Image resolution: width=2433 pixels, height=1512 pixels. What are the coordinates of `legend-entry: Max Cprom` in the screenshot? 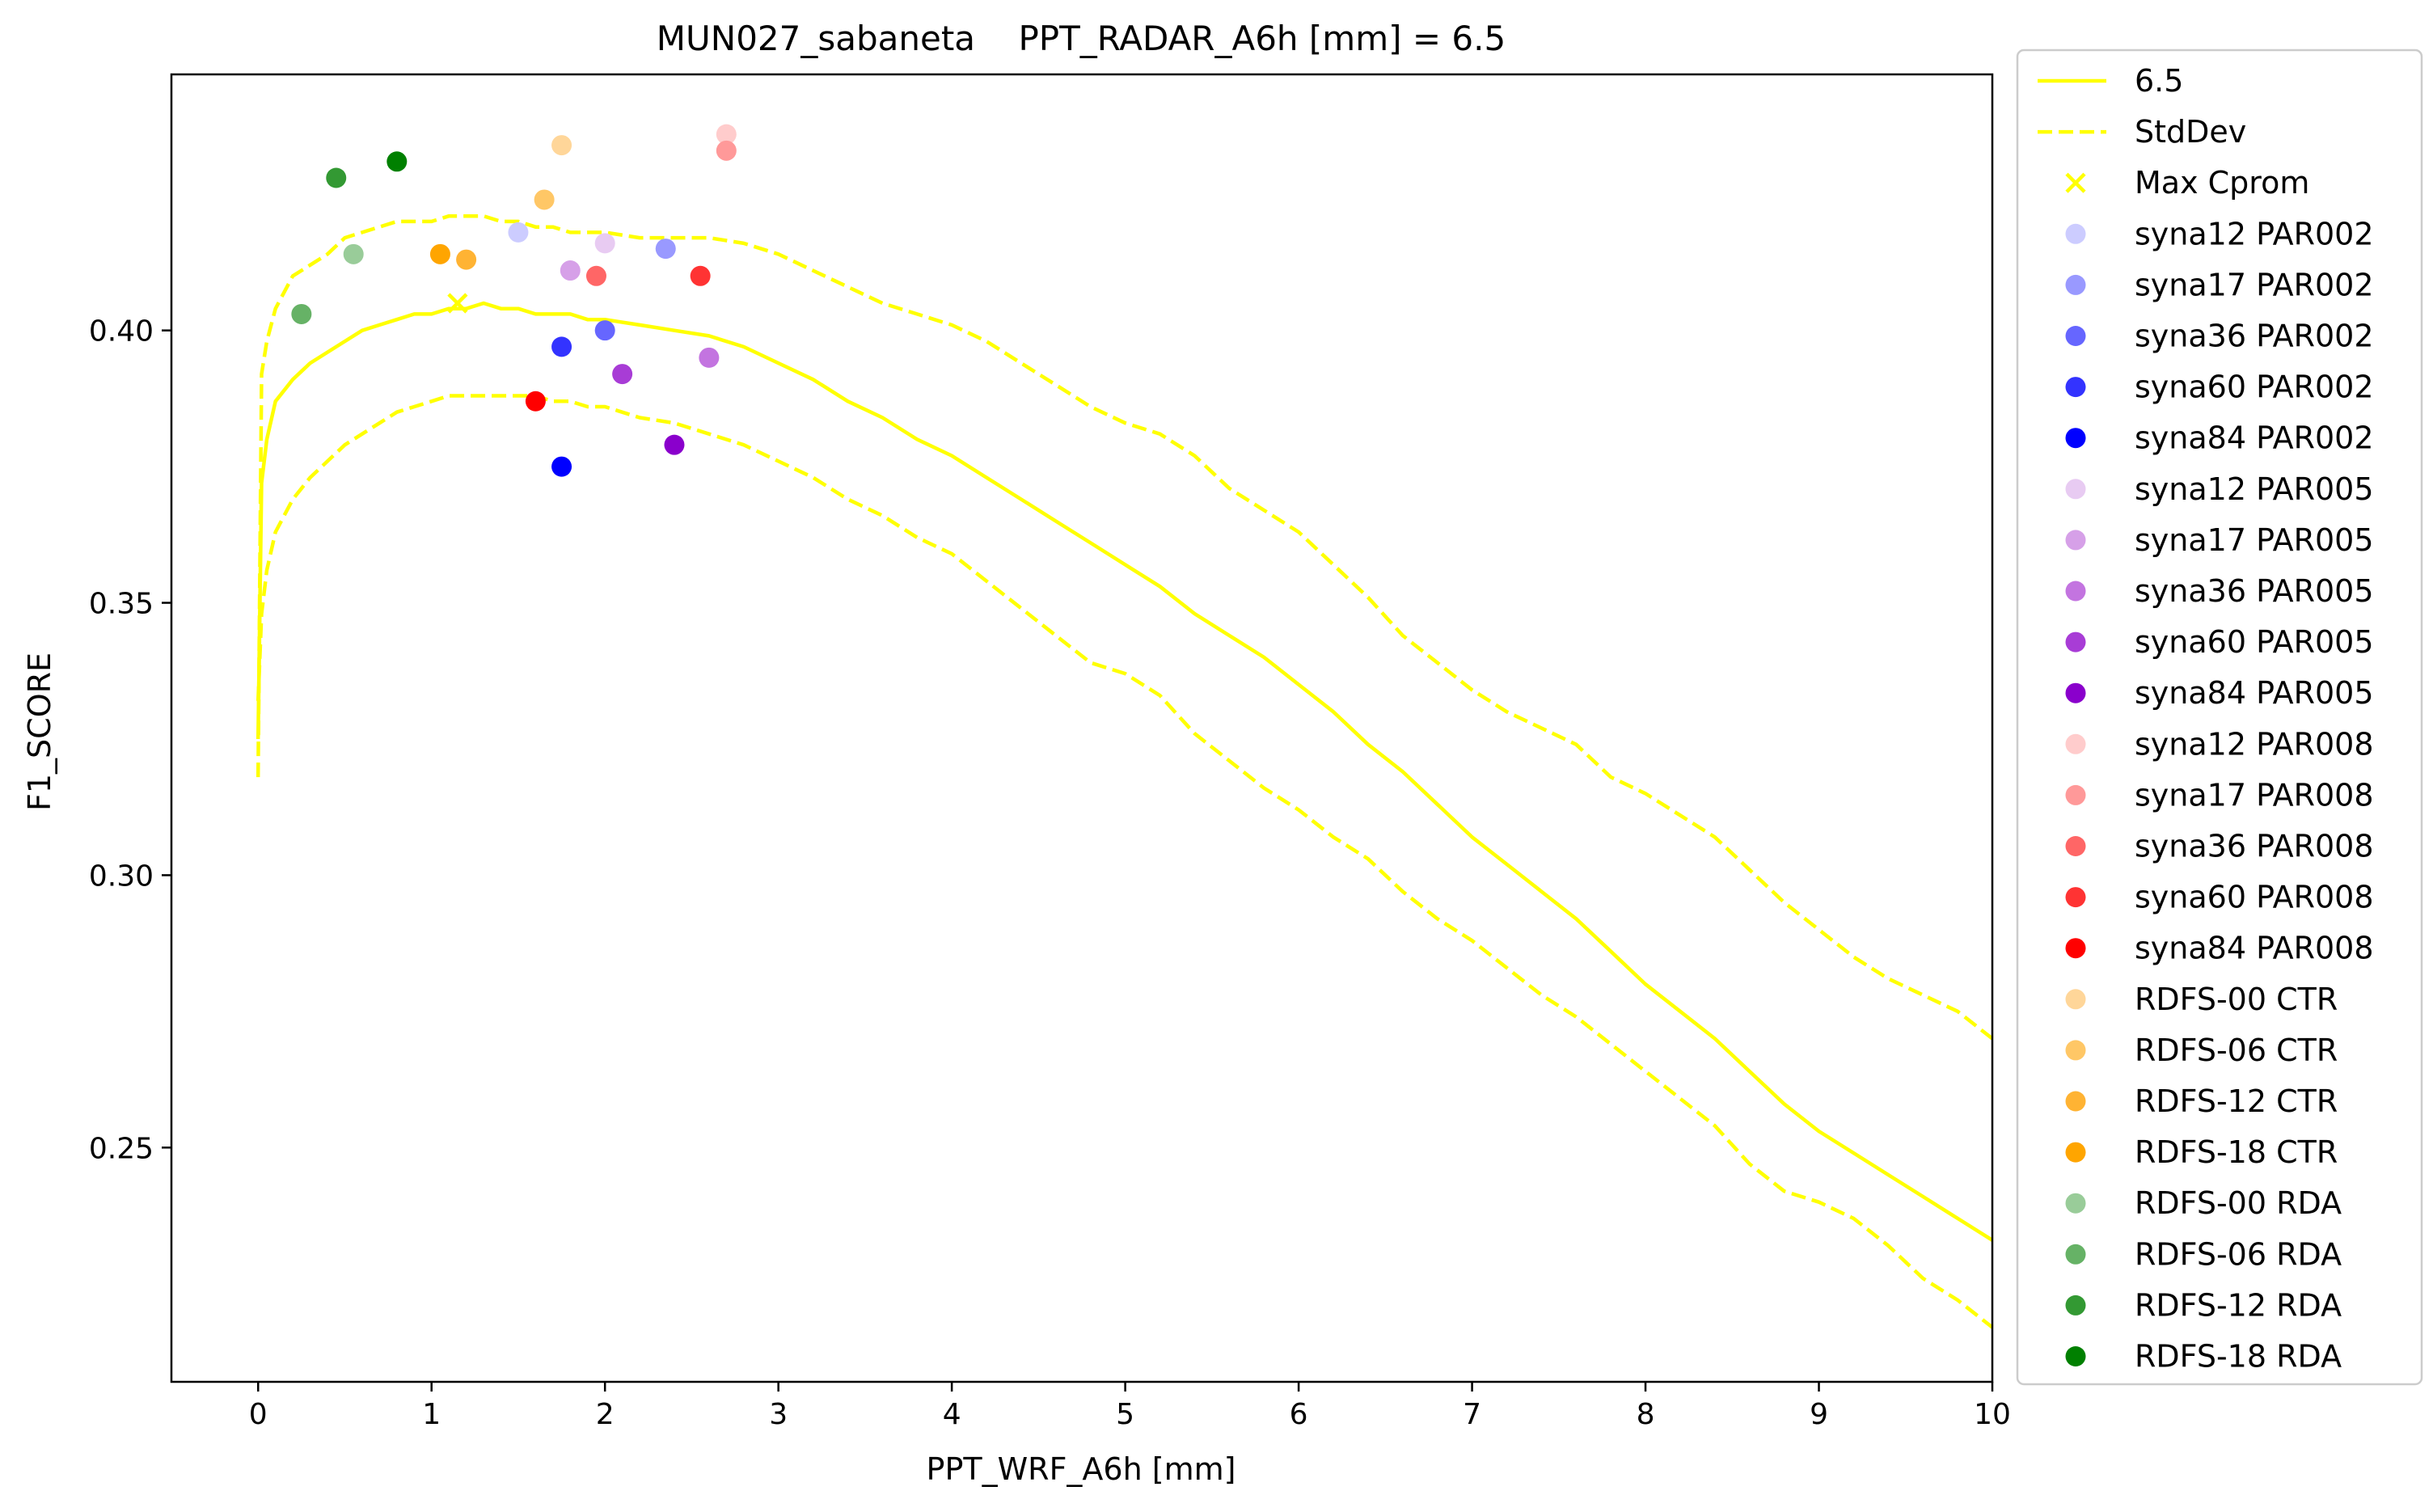 It's located at (2187, 183).